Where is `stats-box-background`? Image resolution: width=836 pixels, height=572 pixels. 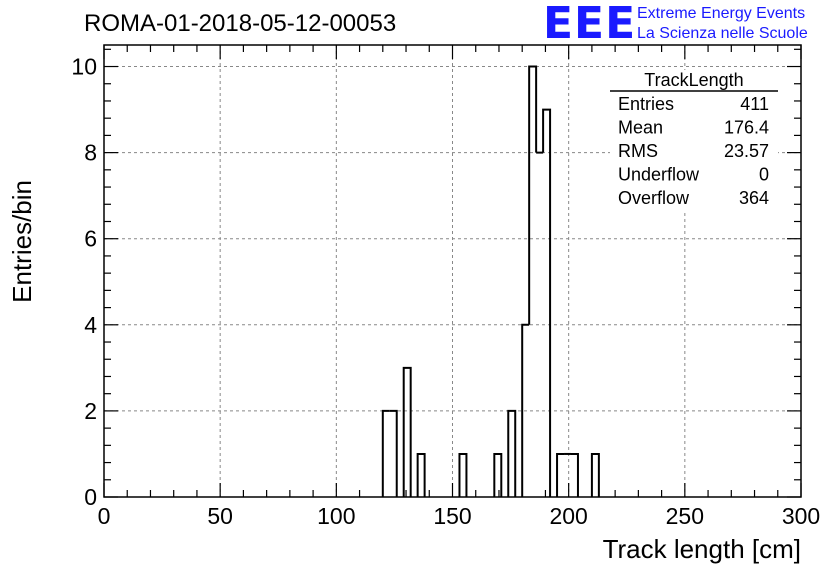
stats-box-background is located at coordinates (694, 140).